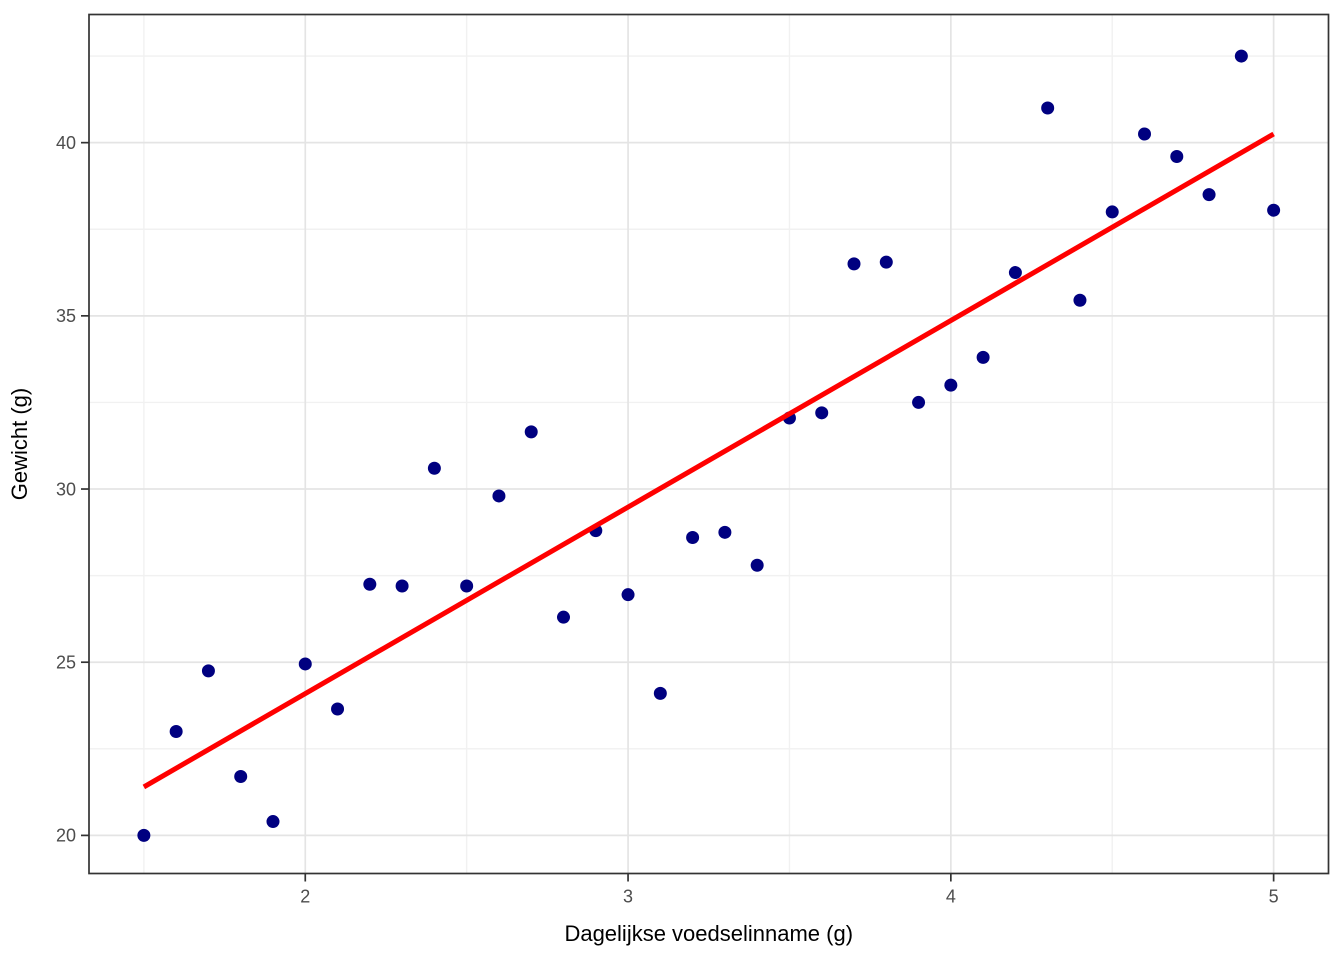 The image size is (1344, 960). What do you see at coordinates (19, 444) in the screenshot?
I see `y-axis-title: Gewicht (g)` at bounding box center [19, 444].